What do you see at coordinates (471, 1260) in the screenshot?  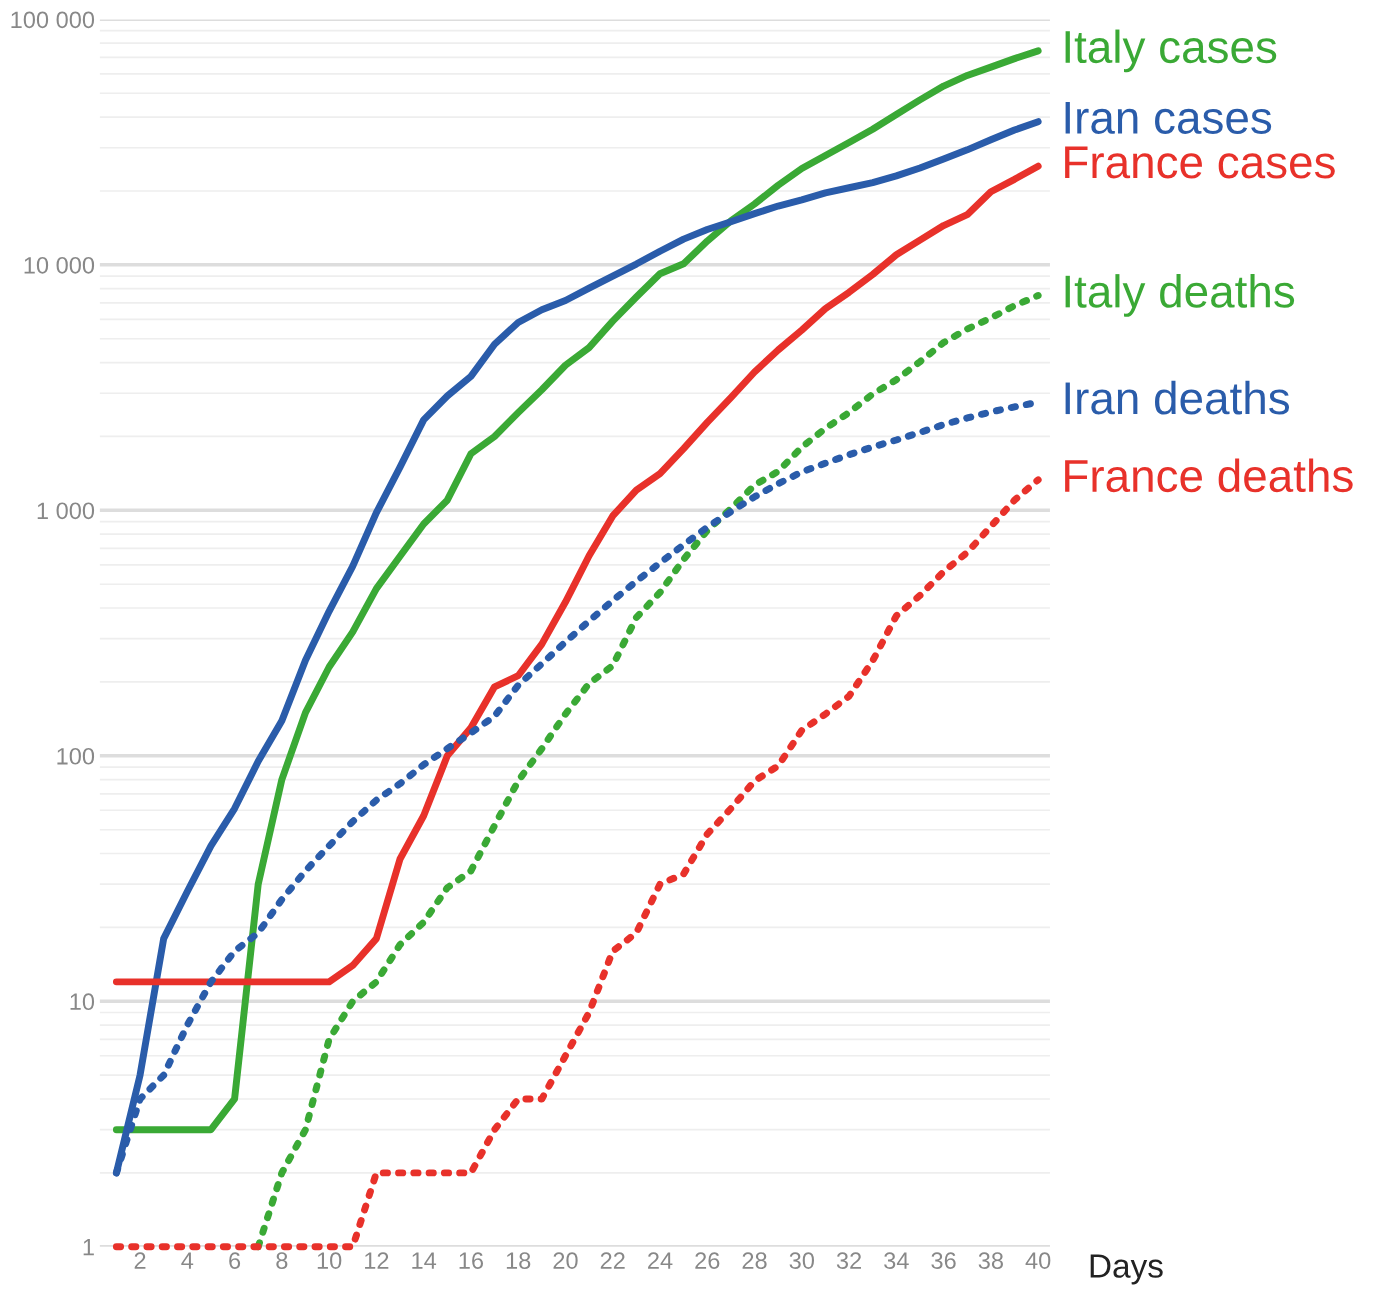 I see `x-tick-label: 16` at bounding box center [471, 1260].